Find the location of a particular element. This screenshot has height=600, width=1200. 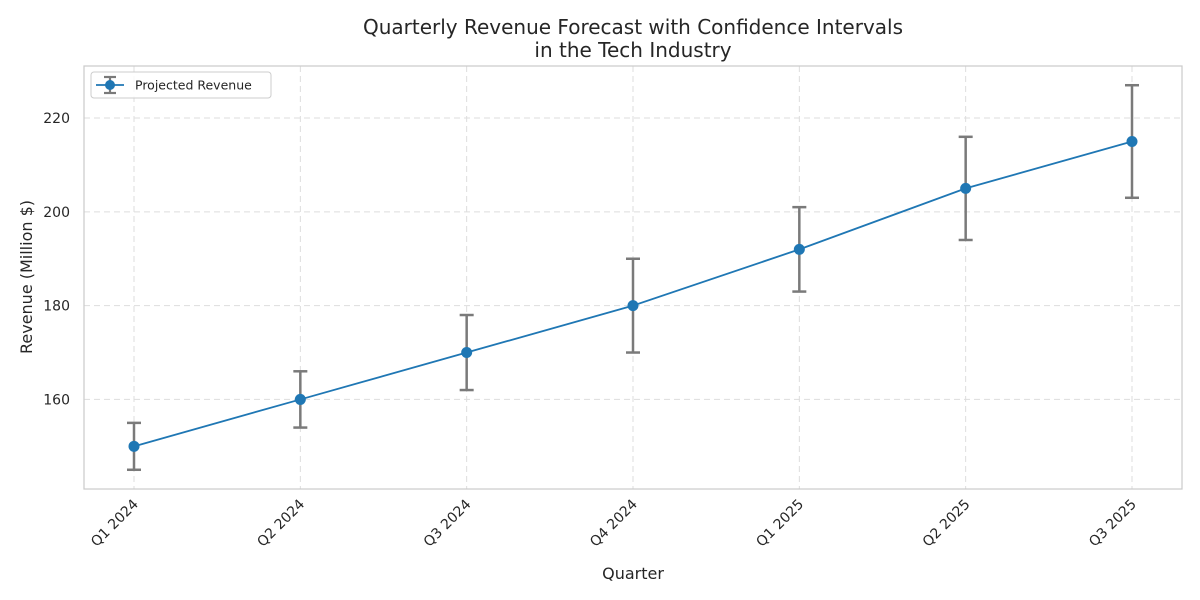

y-tick-label: 160 is located at coordinates (56, 400).